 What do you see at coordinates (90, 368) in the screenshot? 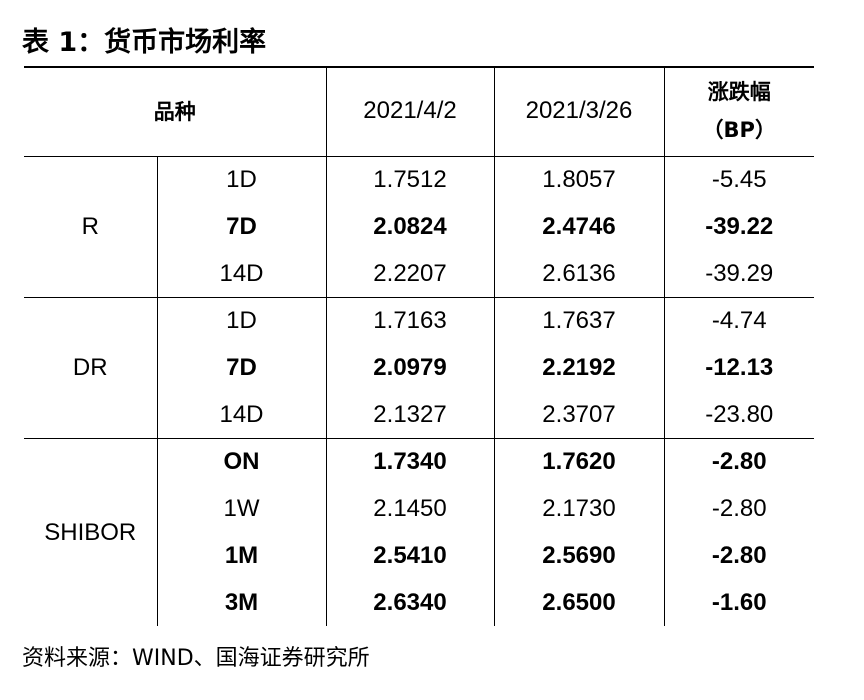
I see `group-name-cell: DR` at bounding box center [90, 368].